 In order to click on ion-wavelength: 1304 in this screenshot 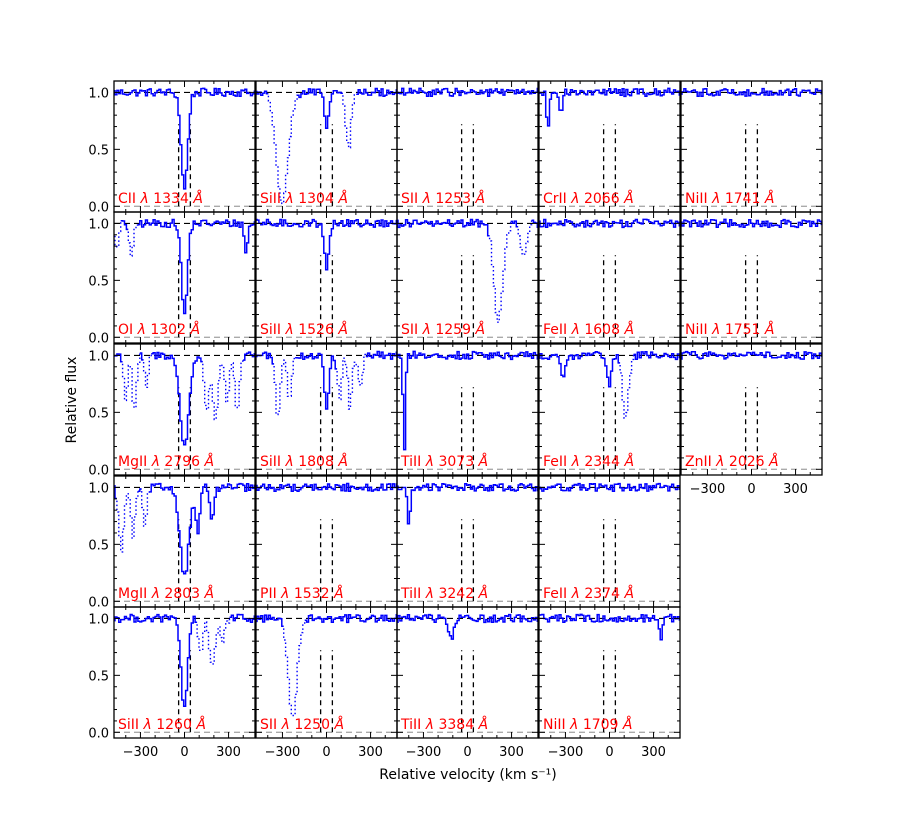, I will do `click(316, 199)`.